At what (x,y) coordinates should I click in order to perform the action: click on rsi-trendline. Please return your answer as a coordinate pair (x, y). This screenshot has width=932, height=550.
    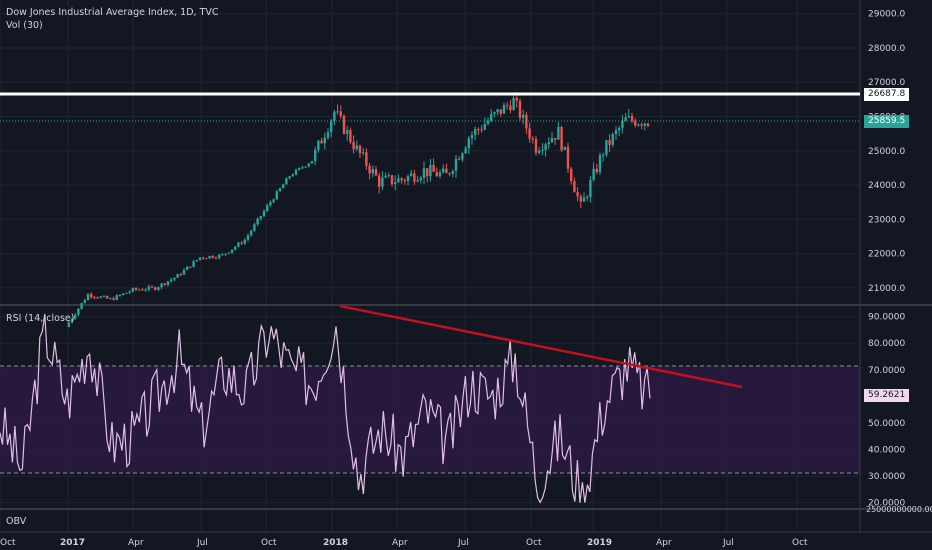
    Looking at the image, I should click on (541, 346).